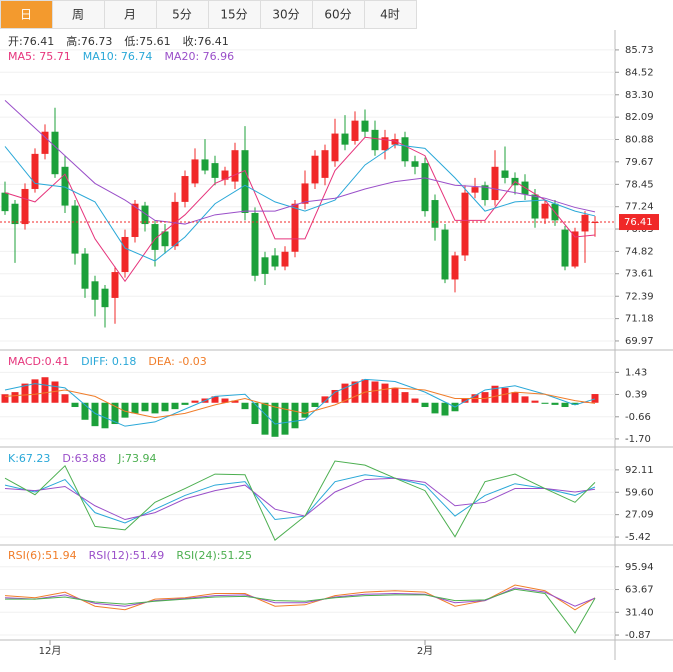  Describe the element at coordinates (639, 95) in the screenshot. I see `y-tick-label: 83.30` at that location.